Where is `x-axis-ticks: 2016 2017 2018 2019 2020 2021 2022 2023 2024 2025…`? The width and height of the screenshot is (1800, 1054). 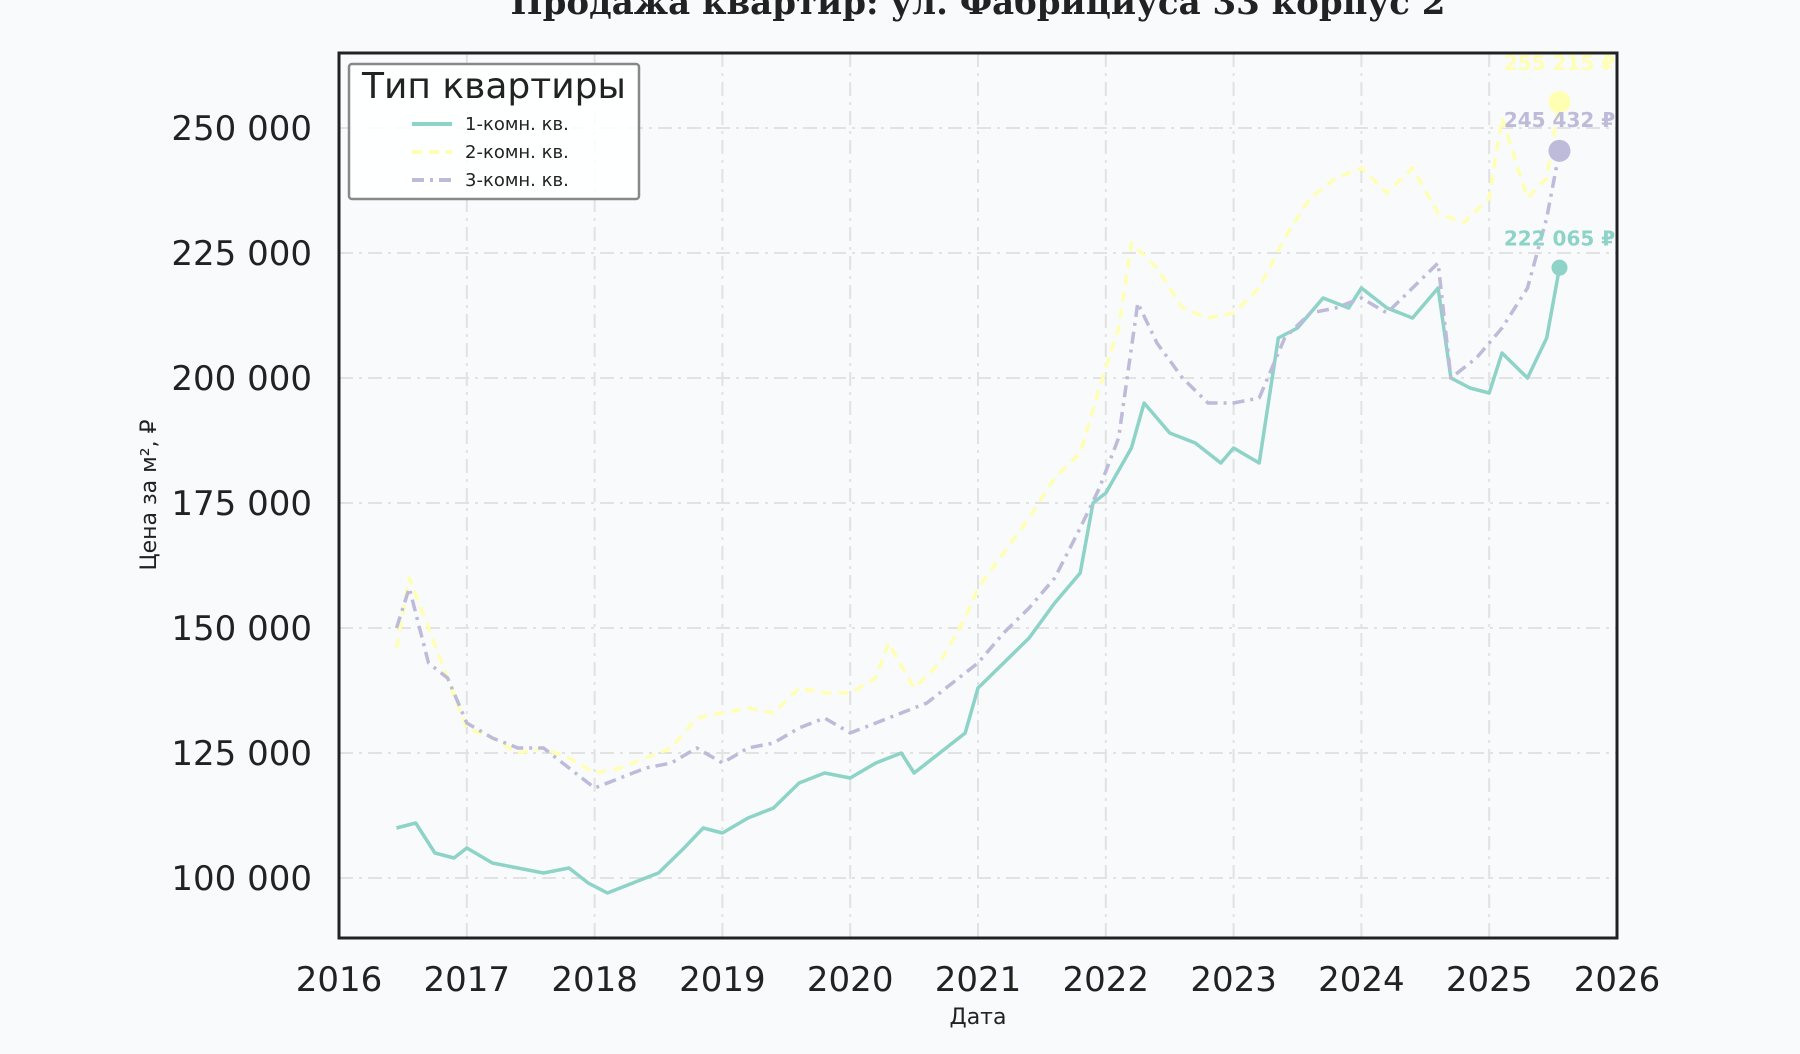 x-axis-ticks: 2016 2017 2018 2019 2020 2021 2022 2023 2024 2025… is located at coordinates (978, 980).